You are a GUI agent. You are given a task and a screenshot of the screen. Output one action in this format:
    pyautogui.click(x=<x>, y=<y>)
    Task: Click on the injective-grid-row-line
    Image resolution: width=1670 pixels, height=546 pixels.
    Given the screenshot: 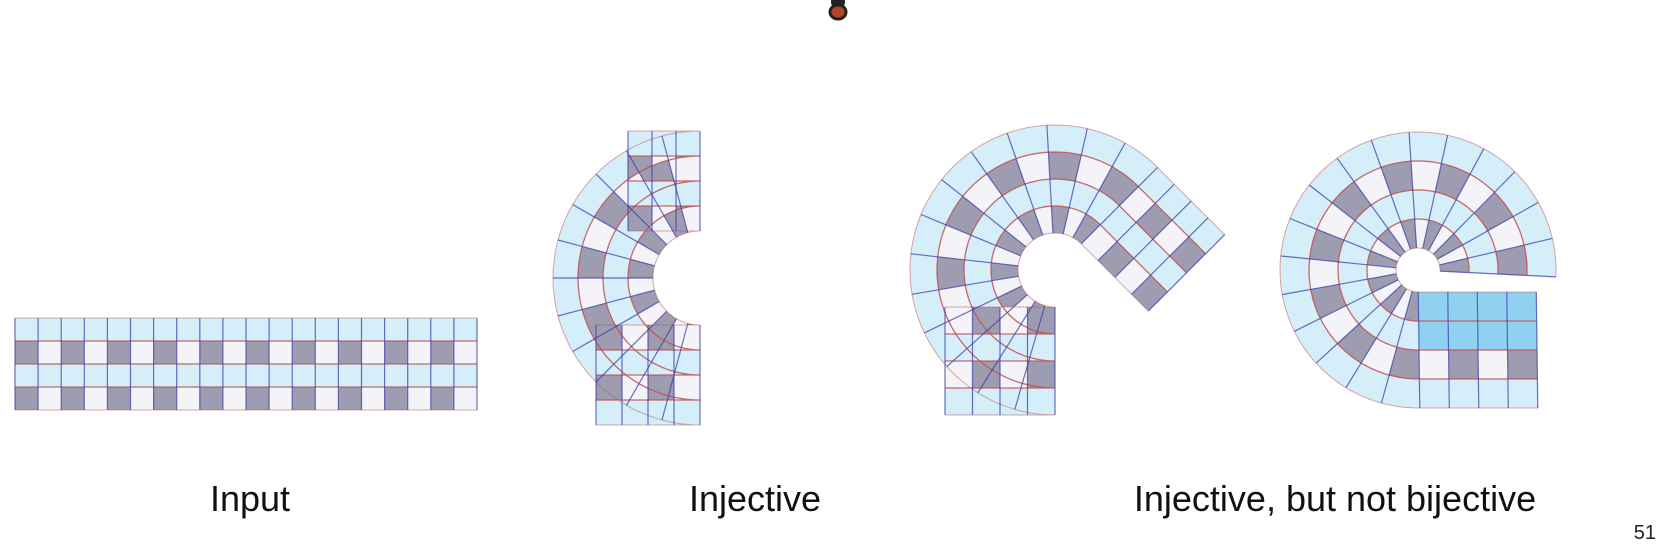 What is the action you would take?
    pyautogui.click(x=639, y=278)
    